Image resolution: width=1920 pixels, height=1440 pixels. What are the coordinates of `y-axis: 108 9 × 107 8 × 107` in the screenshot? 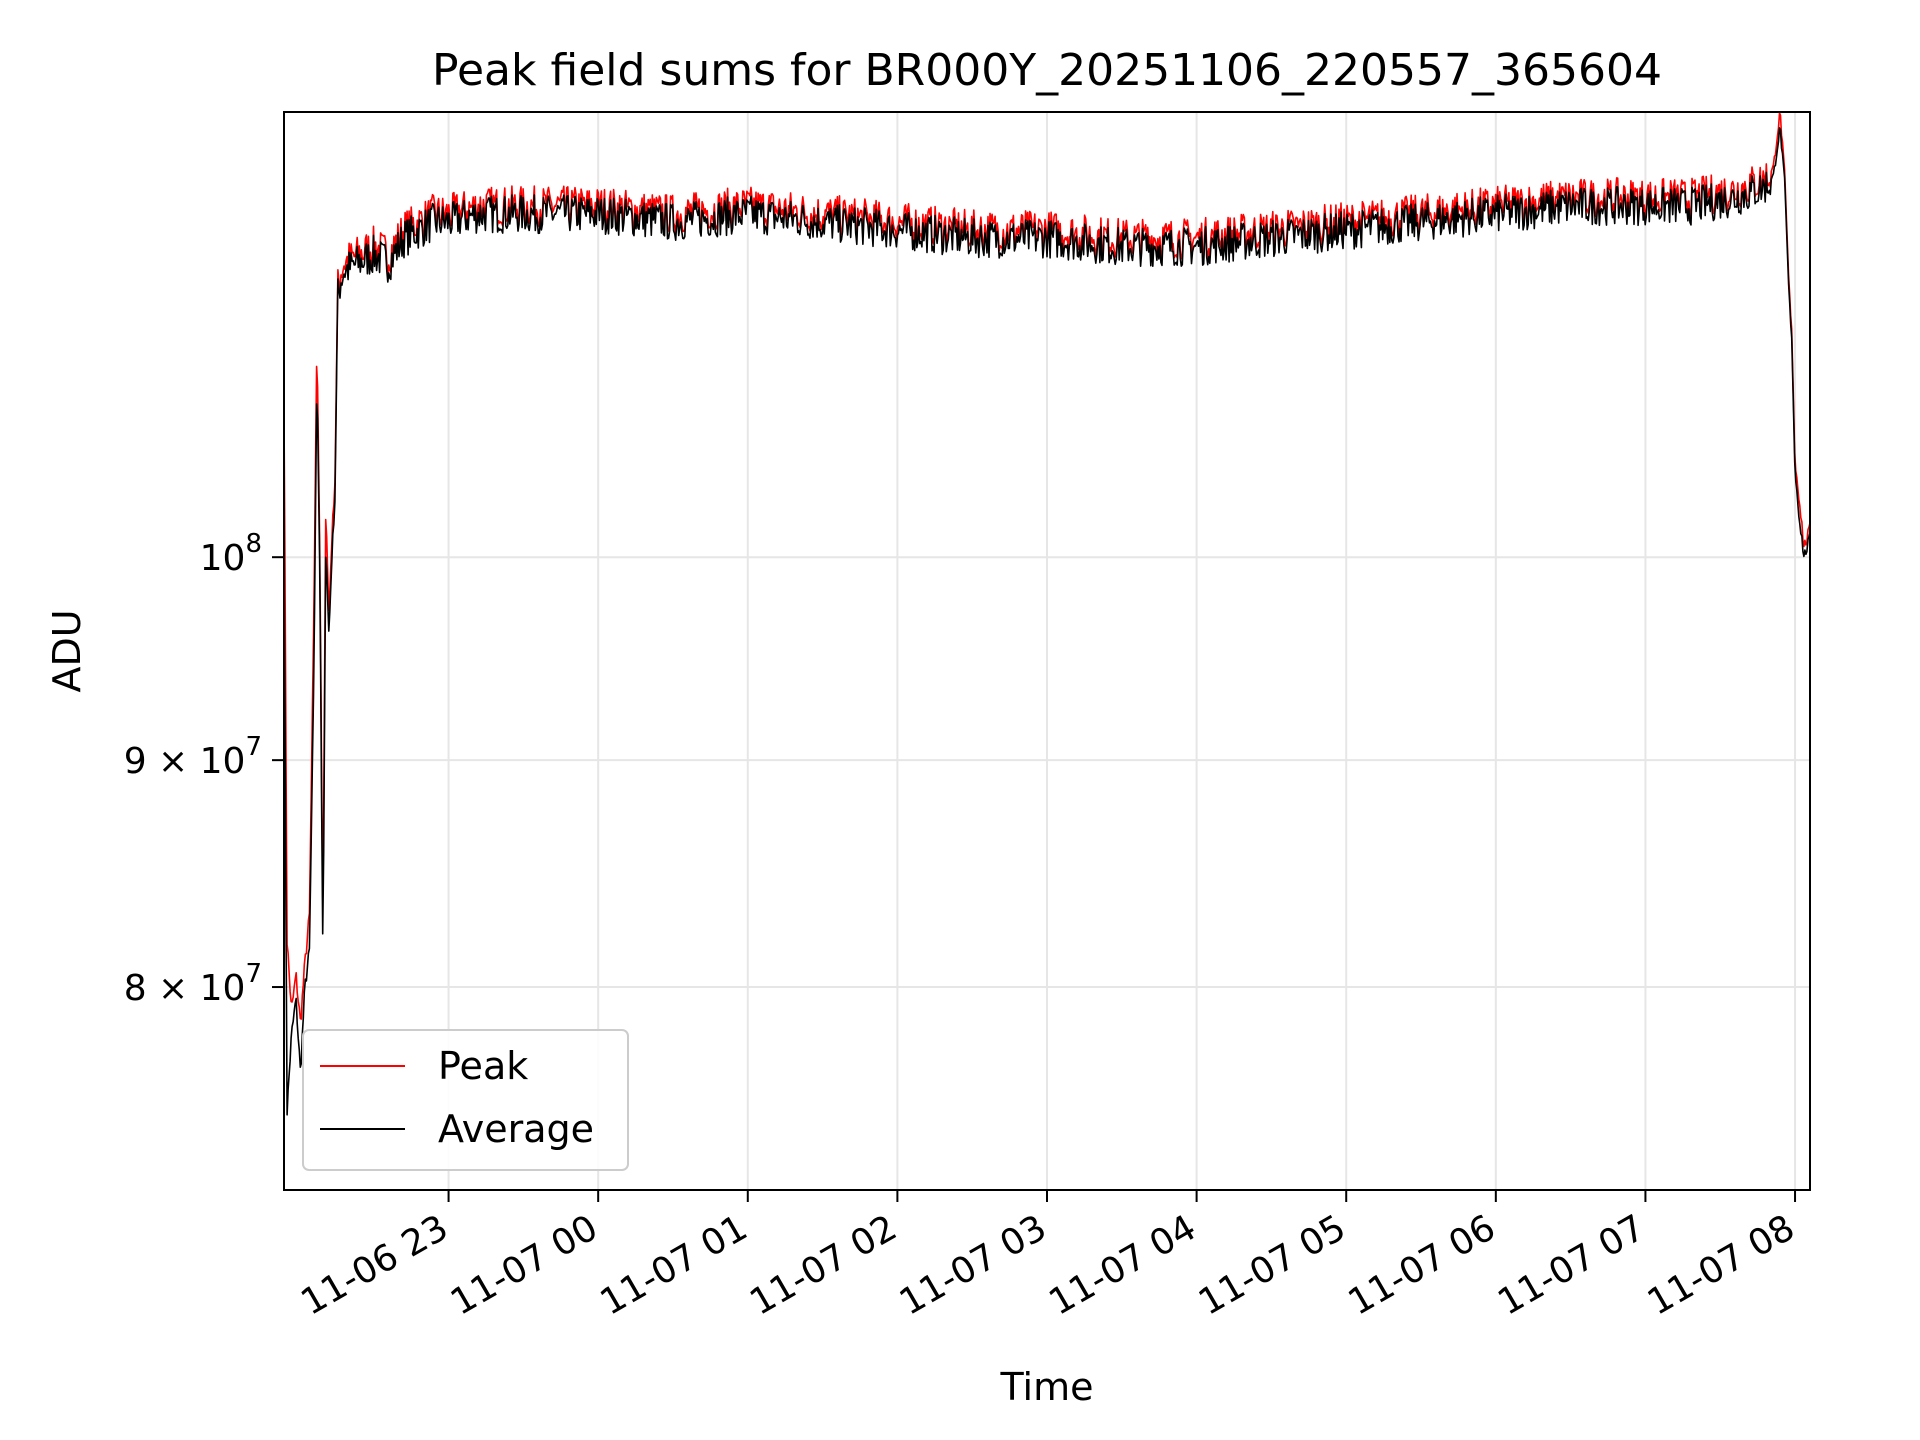 It's located at (204, 769).